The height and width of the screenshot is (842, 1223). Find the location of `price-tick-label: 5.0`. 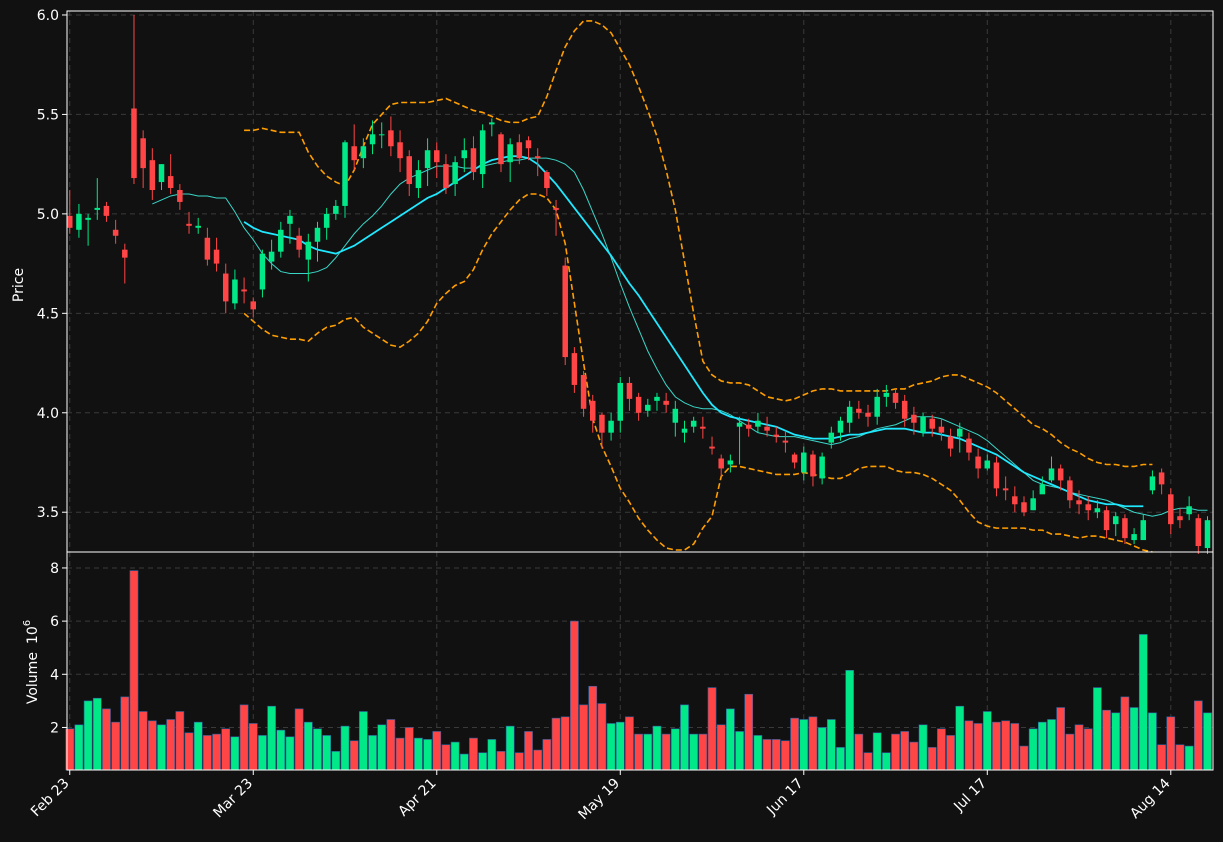

price-tick-label: 5.0 is located at coordinates (48, 215).